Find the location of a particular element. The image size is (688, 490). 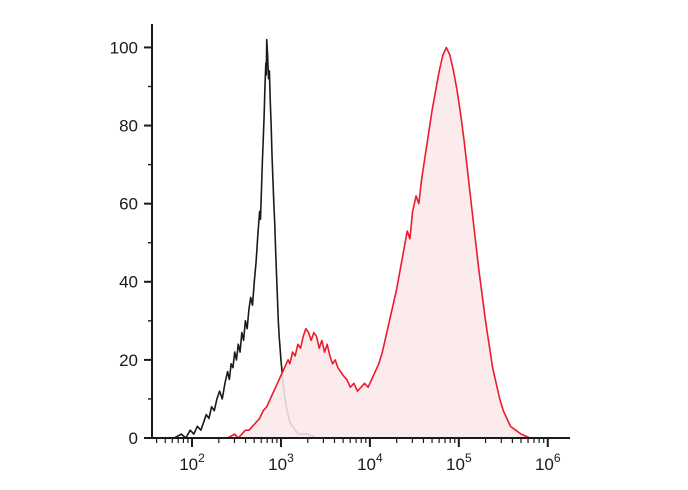

y-tick-label: 0 is located at coordinates (133, 438).